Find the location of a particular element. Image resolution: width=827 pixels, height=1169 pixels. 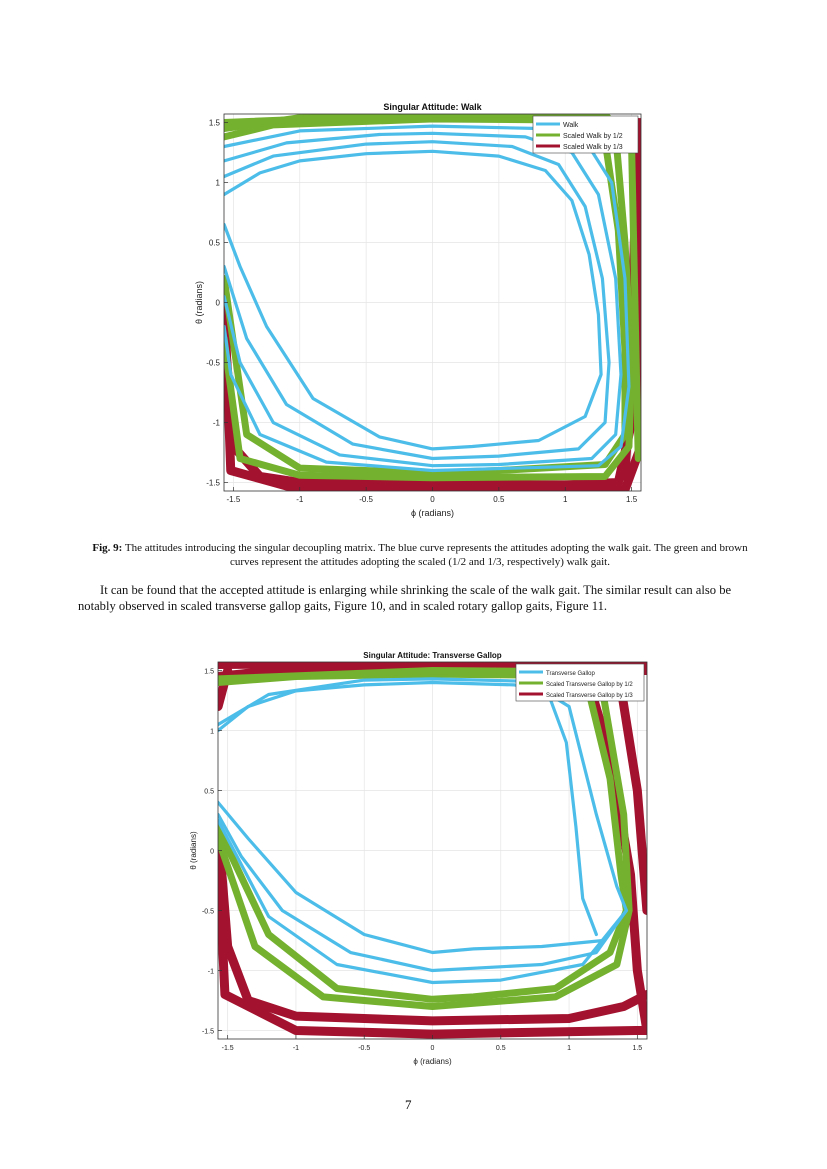

page-number: 7 is located at coordinates (408, 1104).